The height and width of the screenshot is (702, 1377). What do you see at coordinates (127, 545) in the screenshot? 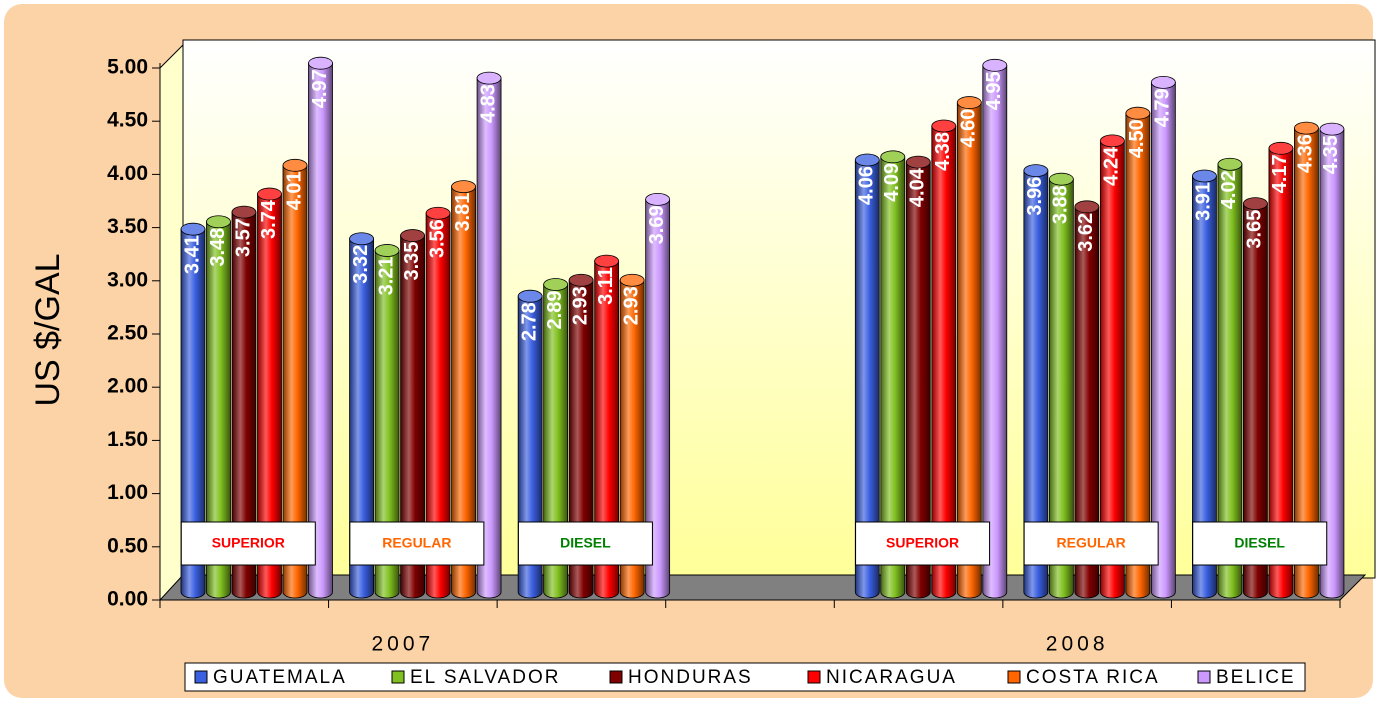
I see `y-tick-label: 0.50` at bounding box center [127, 545].